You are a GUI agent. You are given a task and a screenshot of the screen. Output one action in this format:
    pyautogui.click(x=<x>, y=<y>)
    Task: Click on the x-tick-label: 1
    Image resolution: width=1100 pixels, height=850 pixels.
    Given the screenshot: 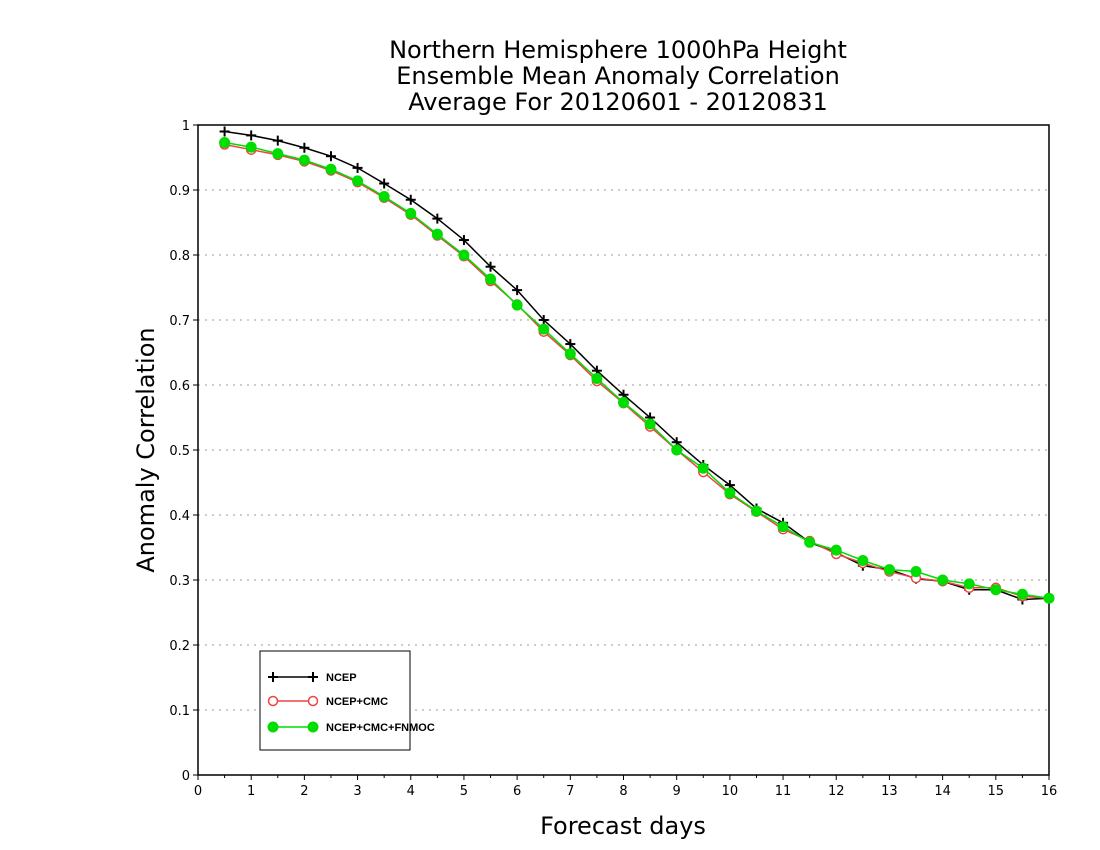 What is the action you would take?
    pyautogui.click(x=251, y=791)
    